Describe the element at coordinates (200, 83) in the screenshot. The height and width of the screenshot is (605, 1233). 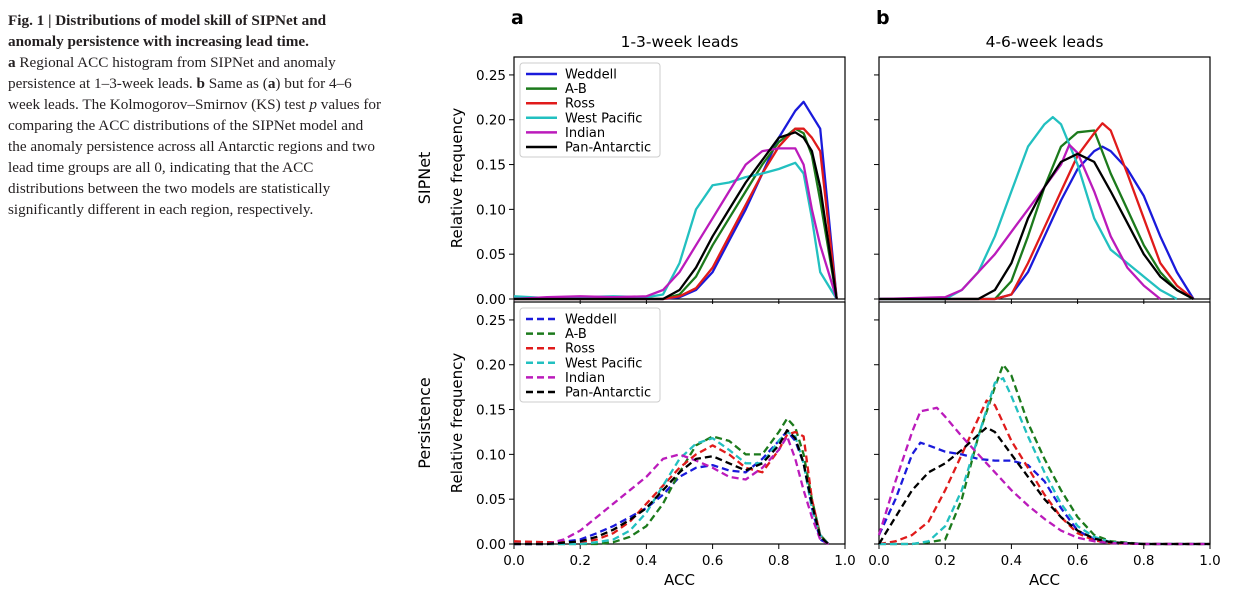
I see `caption-b-label: b` at that location.